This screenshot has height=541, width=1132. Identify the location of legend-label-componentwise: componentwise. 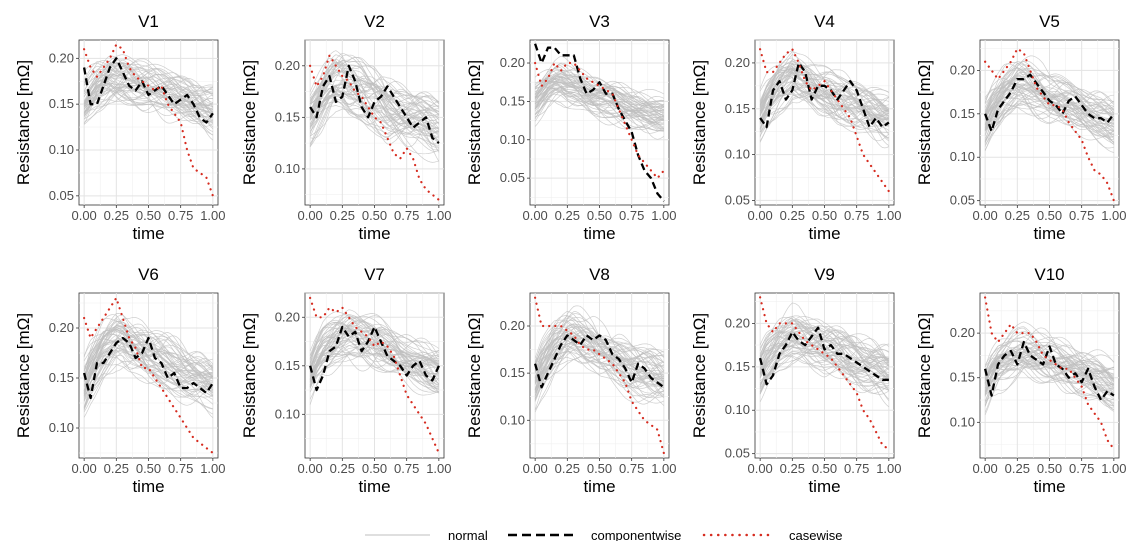
(636, 534).